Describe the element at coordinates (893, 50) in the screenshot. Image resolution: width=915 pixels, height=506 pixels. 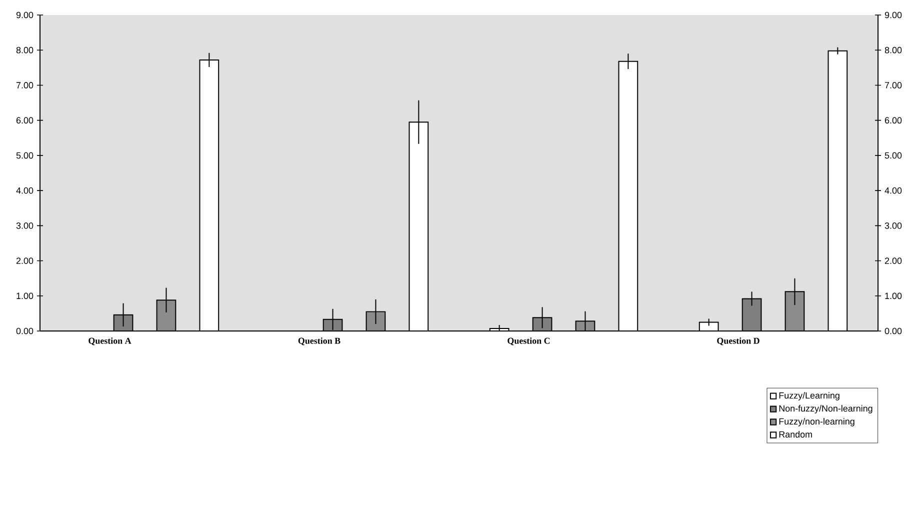
I see `y2-tick-label: 8.00` at that location.